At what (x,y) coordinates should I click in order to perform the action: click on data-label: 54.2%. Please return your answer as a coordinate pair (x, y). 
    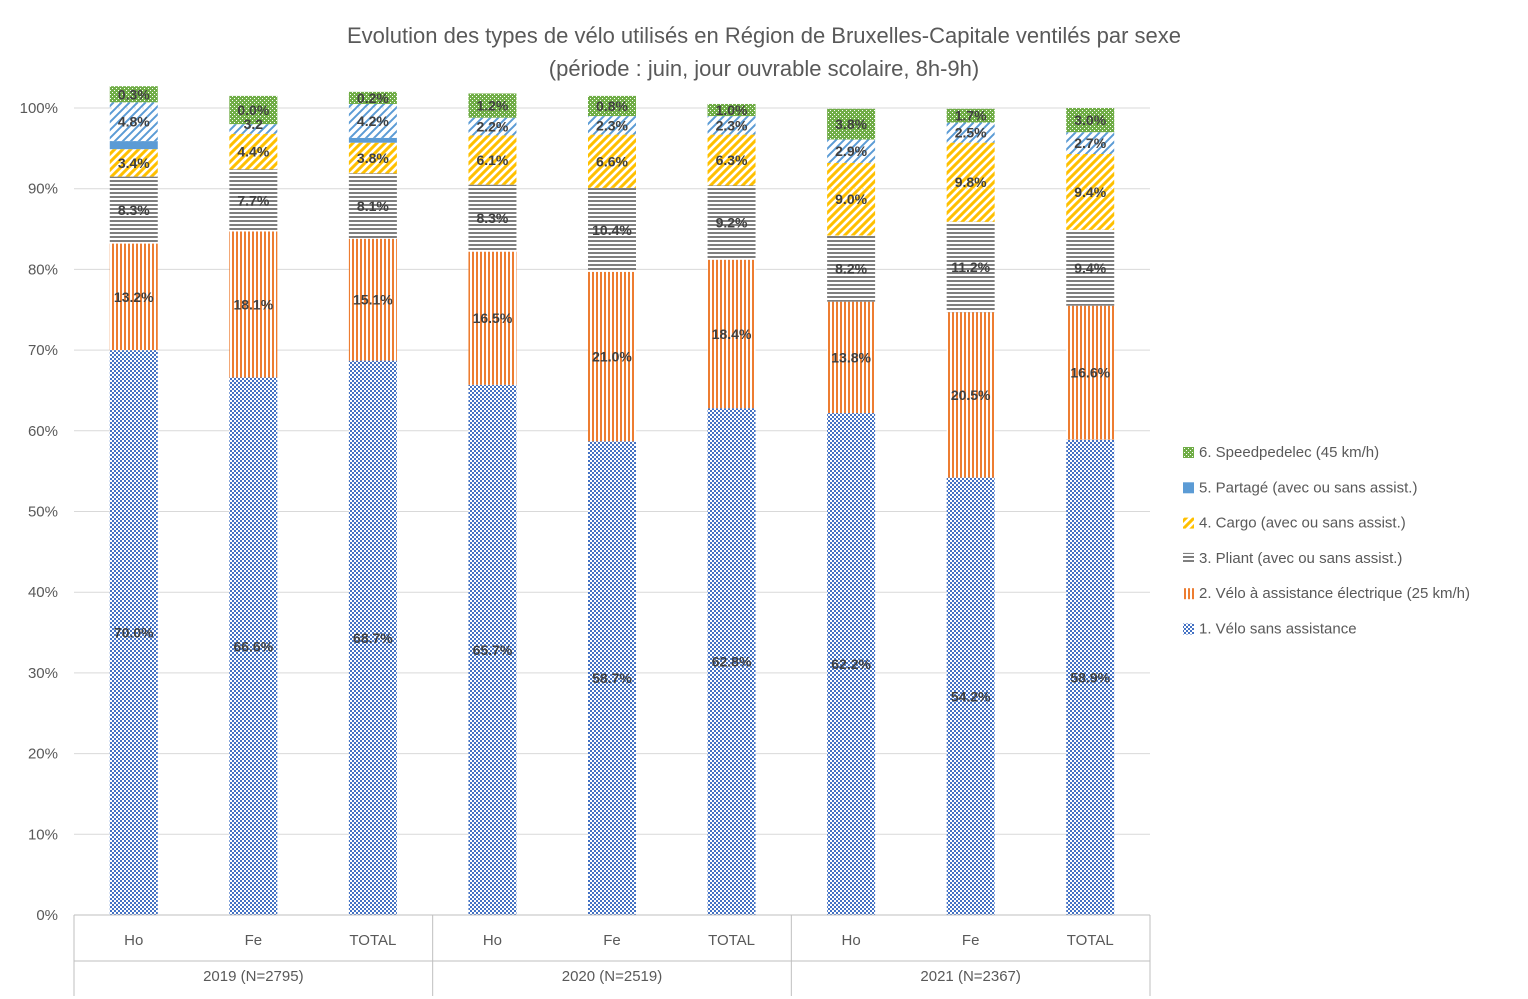
    Looking at the image, I should click on (971, 696).